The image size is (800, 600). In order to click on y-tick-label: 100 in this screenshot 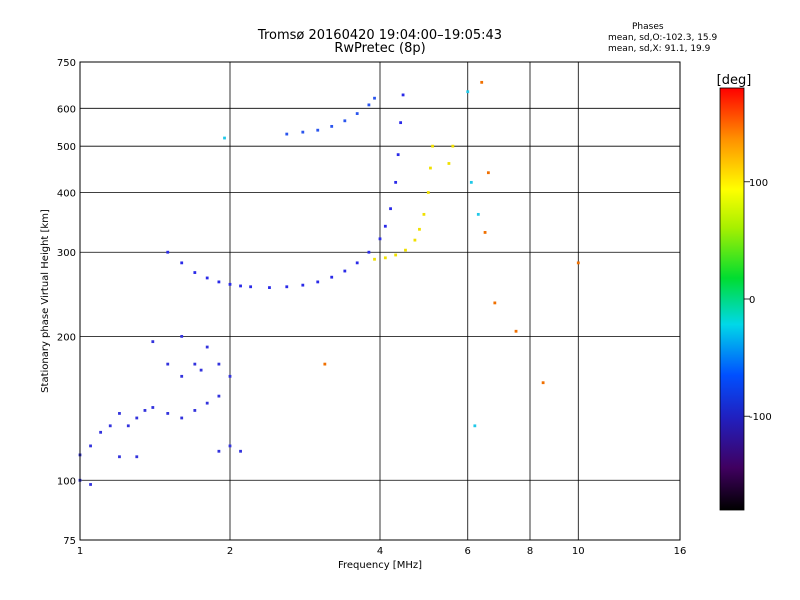, I will do `click(66, 481)`.